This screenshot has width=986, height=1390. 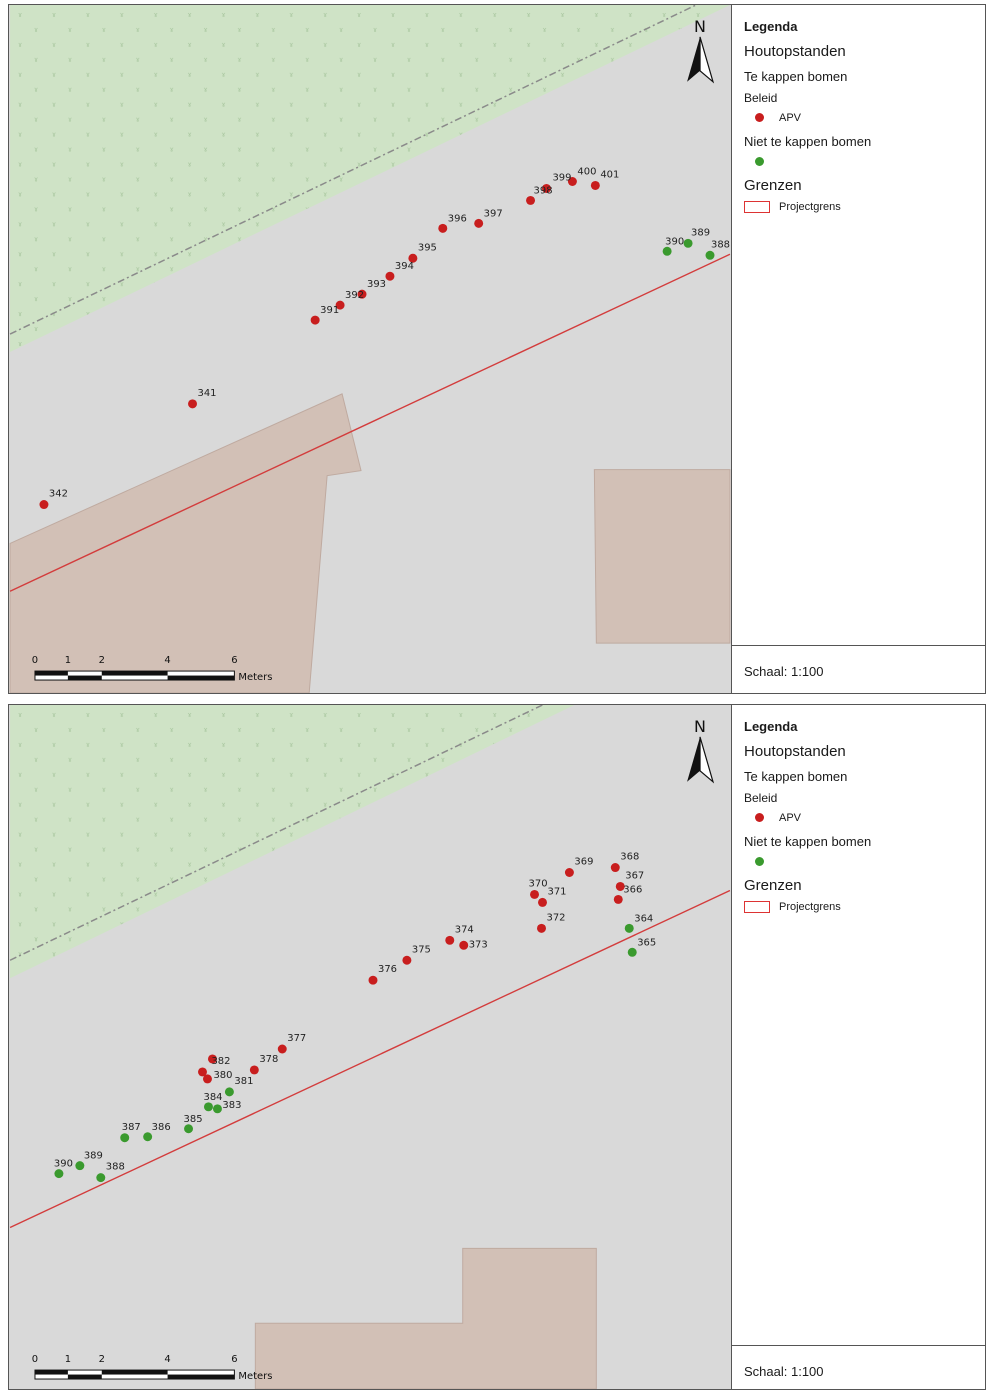 I want to click on tree-label: 341, so click(x=207, y=393).